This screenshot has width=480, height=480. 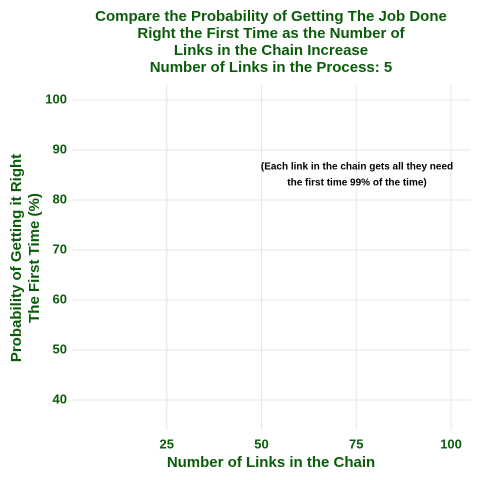 I want to click on y-tick-label: 70, so click(x=60, y=248).